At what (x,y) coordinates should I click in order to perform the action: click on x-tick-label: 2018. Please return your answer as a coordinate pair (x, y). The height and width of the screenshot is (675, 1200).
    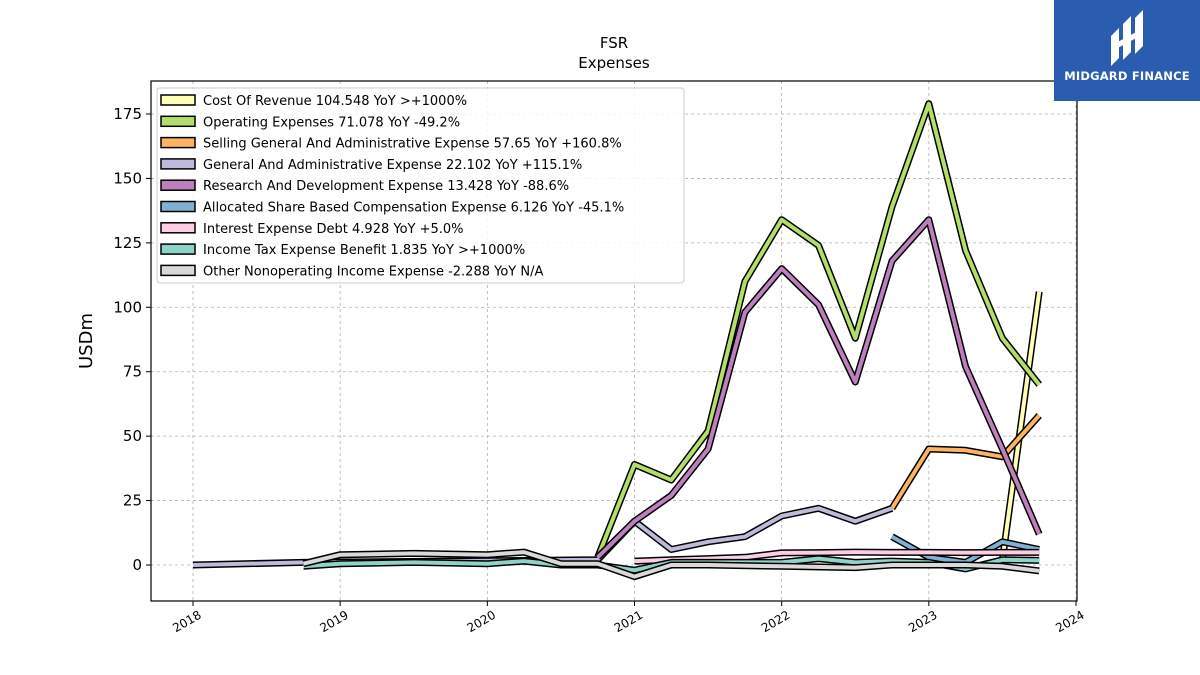
    Looking at the image, I should click on (186, 621).